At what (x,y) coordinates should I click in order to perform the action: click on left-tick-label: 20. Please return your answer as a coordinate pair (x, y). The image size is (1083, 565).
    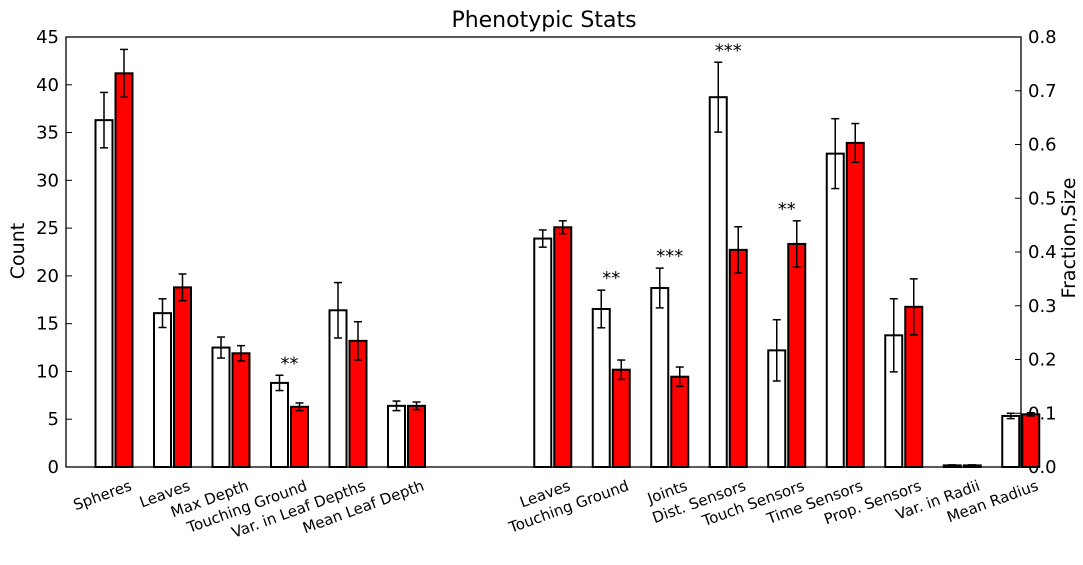
    Looking at the image, I should click on (47, 276).